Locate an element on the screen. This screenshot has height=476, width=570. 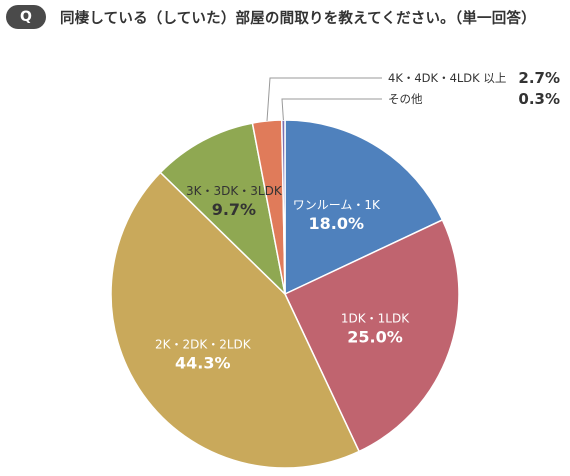
slice-value-label: 18.0% is located at coordinates (337, 223).